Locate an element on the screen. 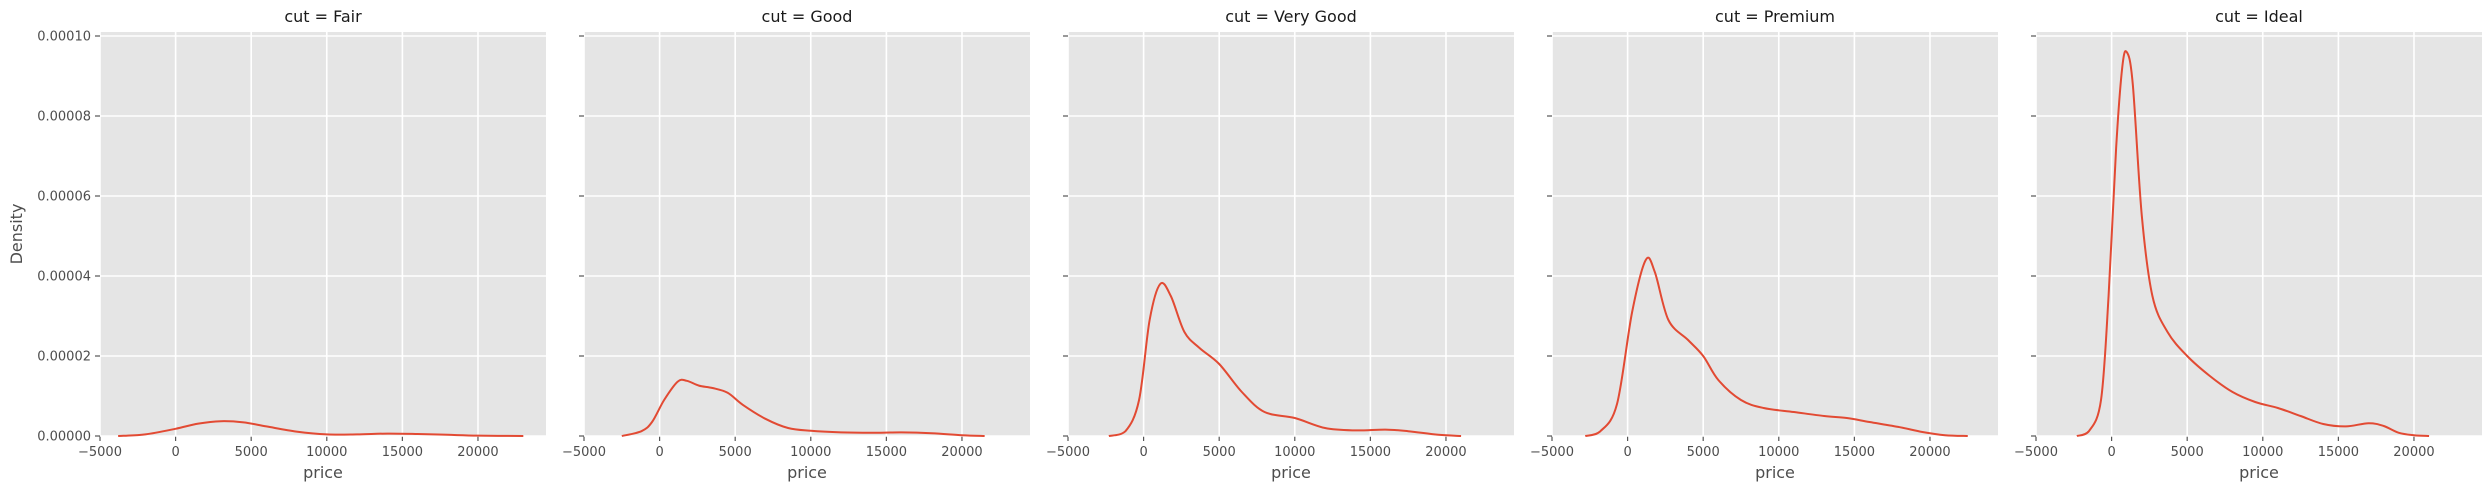 The width and height of the screenshot is (2490, 490). panel-title: cut = Premium is located at coordinates (1775, 16).